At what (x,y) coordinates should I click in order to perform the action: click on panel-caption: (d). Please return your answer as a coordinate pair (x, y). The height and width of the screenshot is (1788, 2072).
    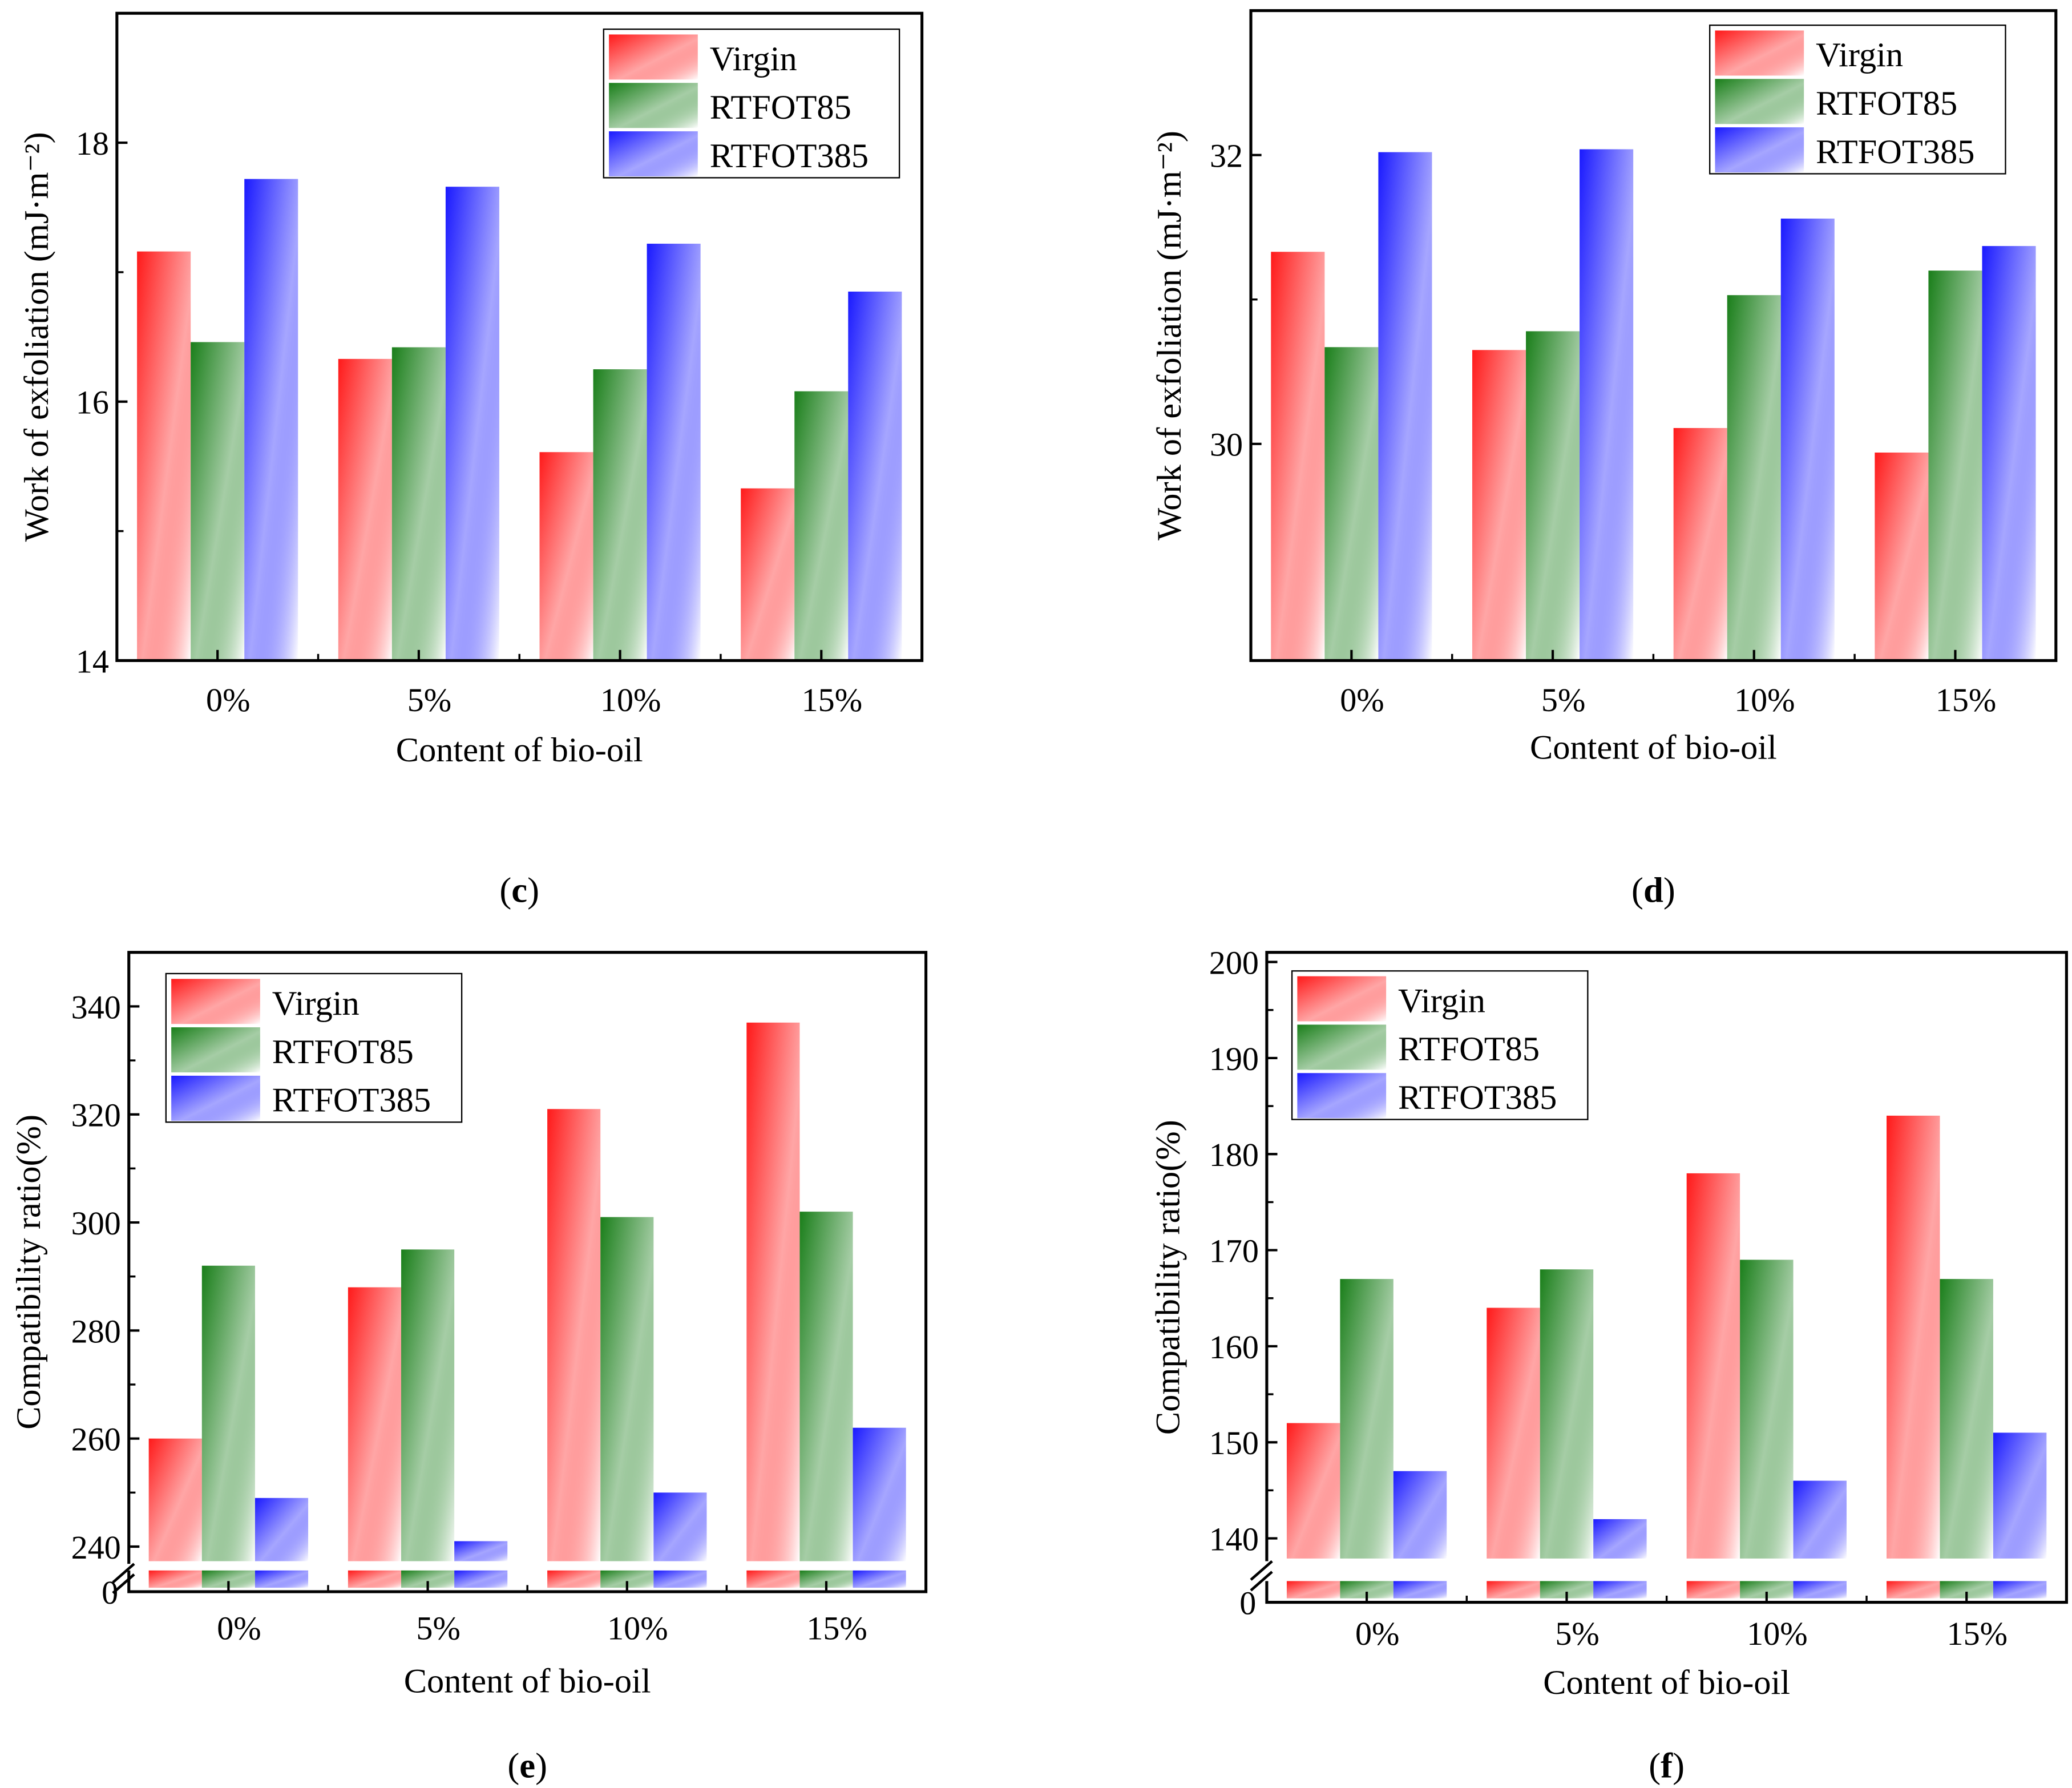
    Looking at the image, I should click on (1653, 890).